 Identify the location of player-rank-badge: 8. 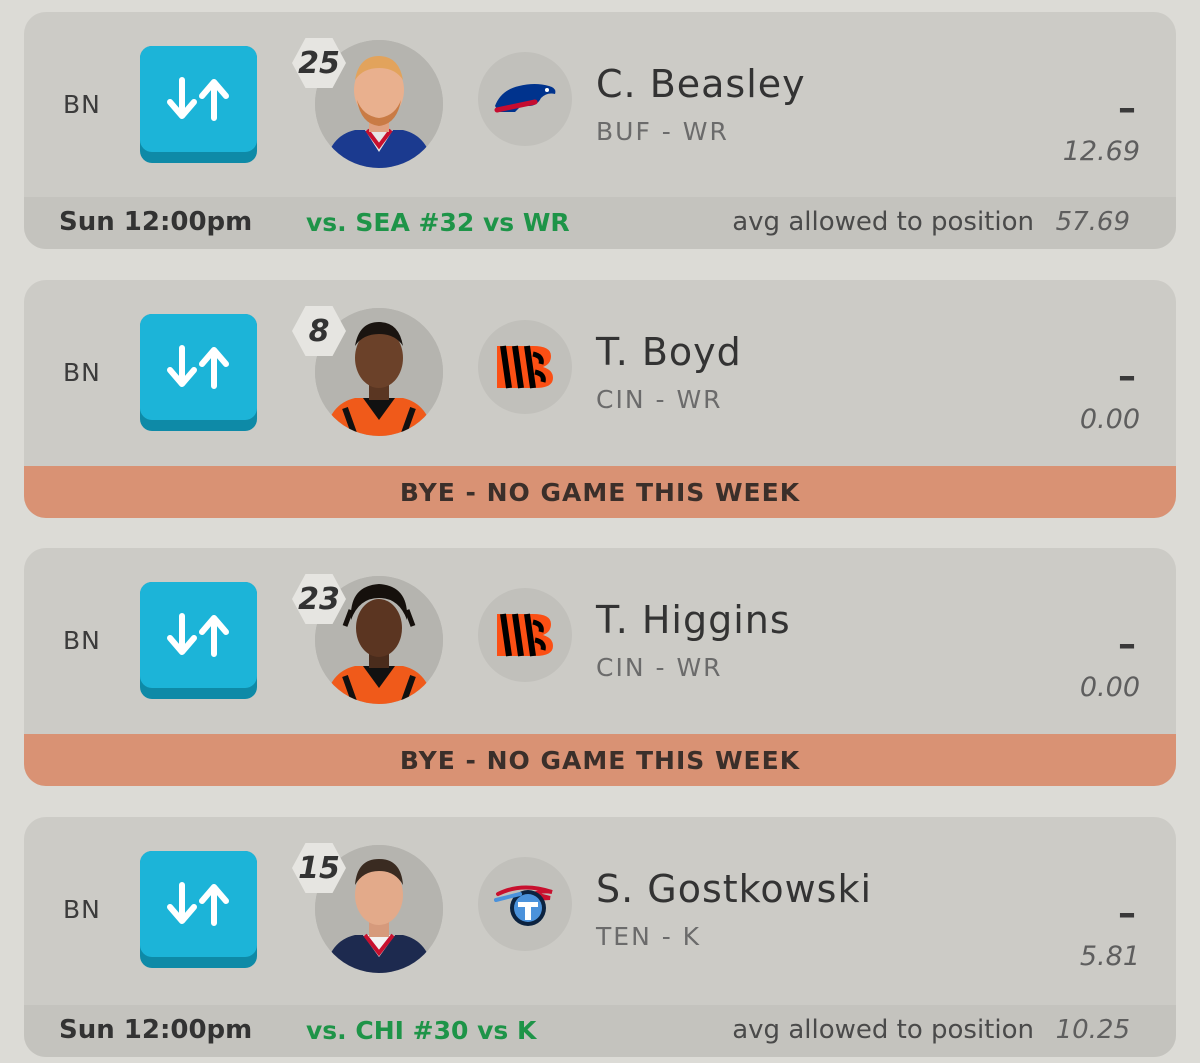
(319, 331).